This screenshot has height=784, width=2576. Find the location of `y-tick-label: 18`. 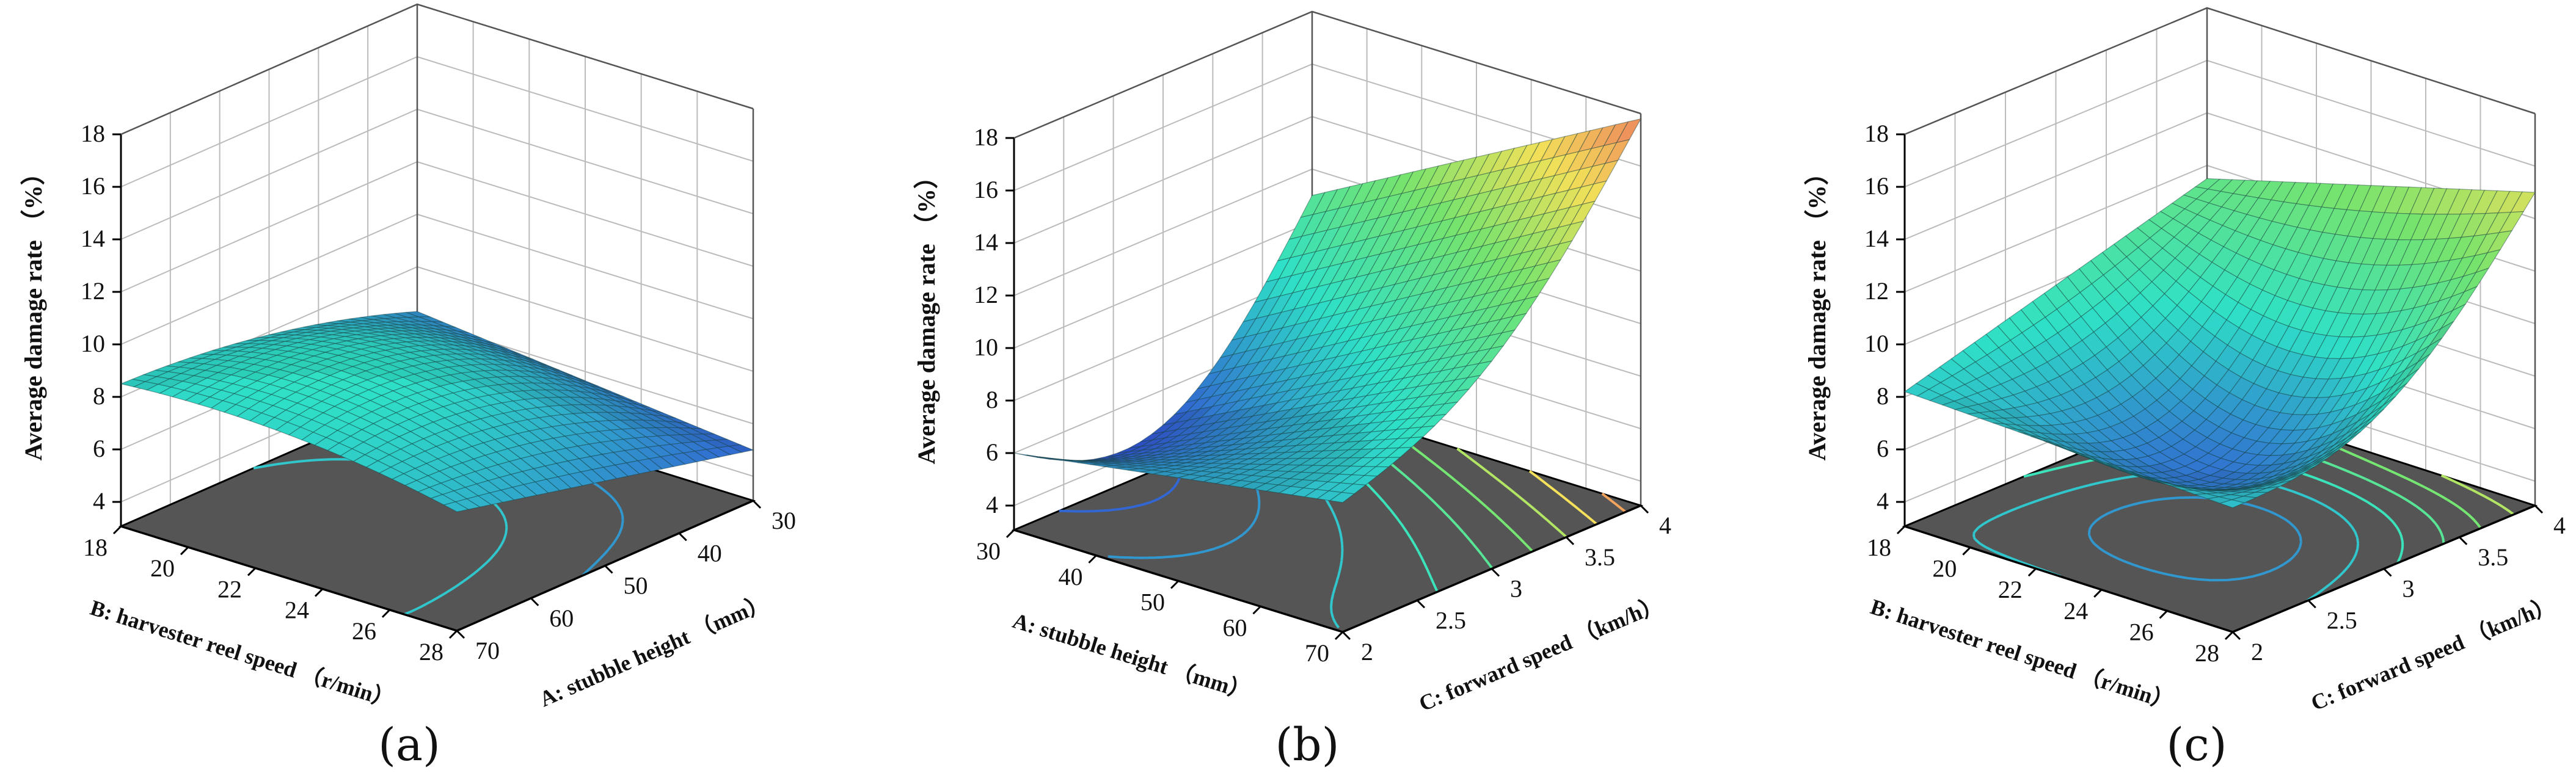

y-tick-label: 18 is located at coordinates (95, 547).